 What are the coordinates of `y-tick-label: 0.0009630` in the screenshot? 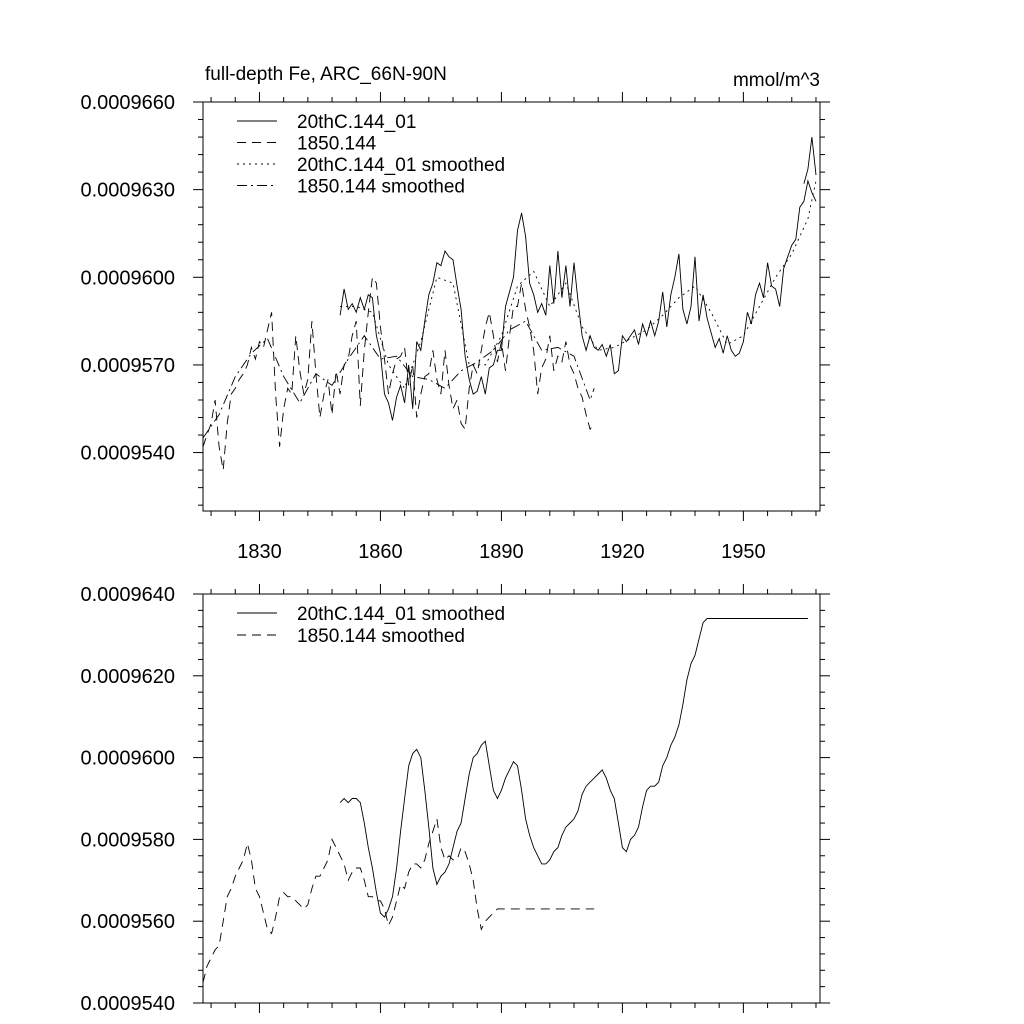 It's located at (127, 191).